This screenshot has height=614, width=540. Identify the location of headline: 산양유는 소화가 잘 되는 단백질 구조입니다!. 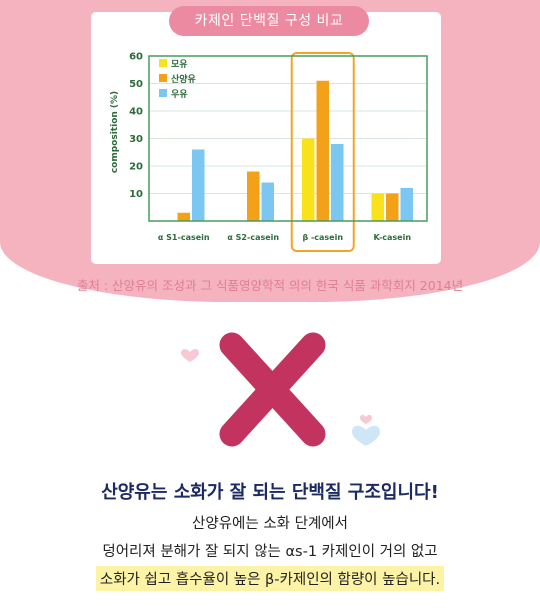
(270, 491).